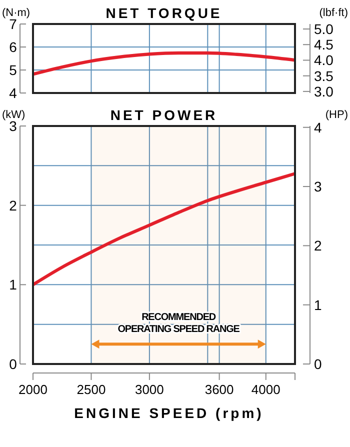 This screenshot has width=350, height=447. Describe the element at coordinates (164, 115) in the screenshot. I see `chart-title: NET POWER` at that location.